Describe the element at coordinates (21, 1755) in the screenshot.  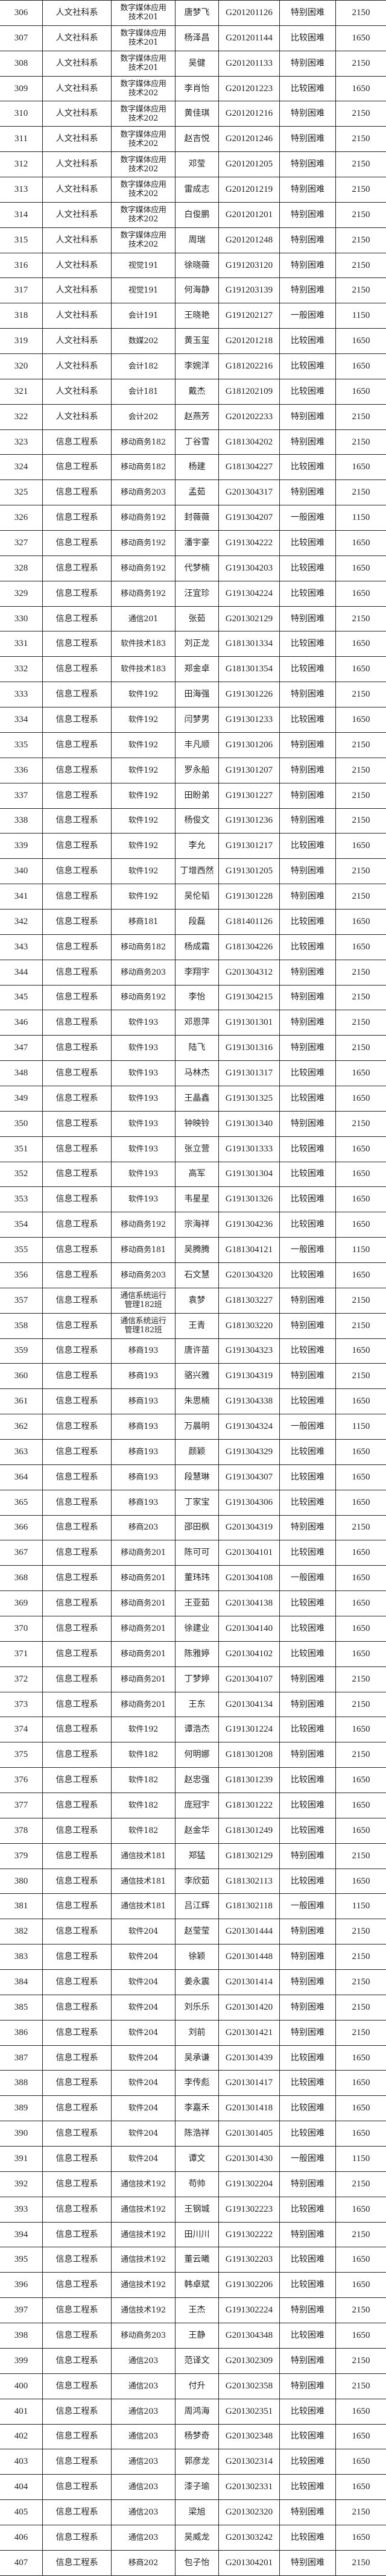
I see `row-number-cell: 375` at that location.